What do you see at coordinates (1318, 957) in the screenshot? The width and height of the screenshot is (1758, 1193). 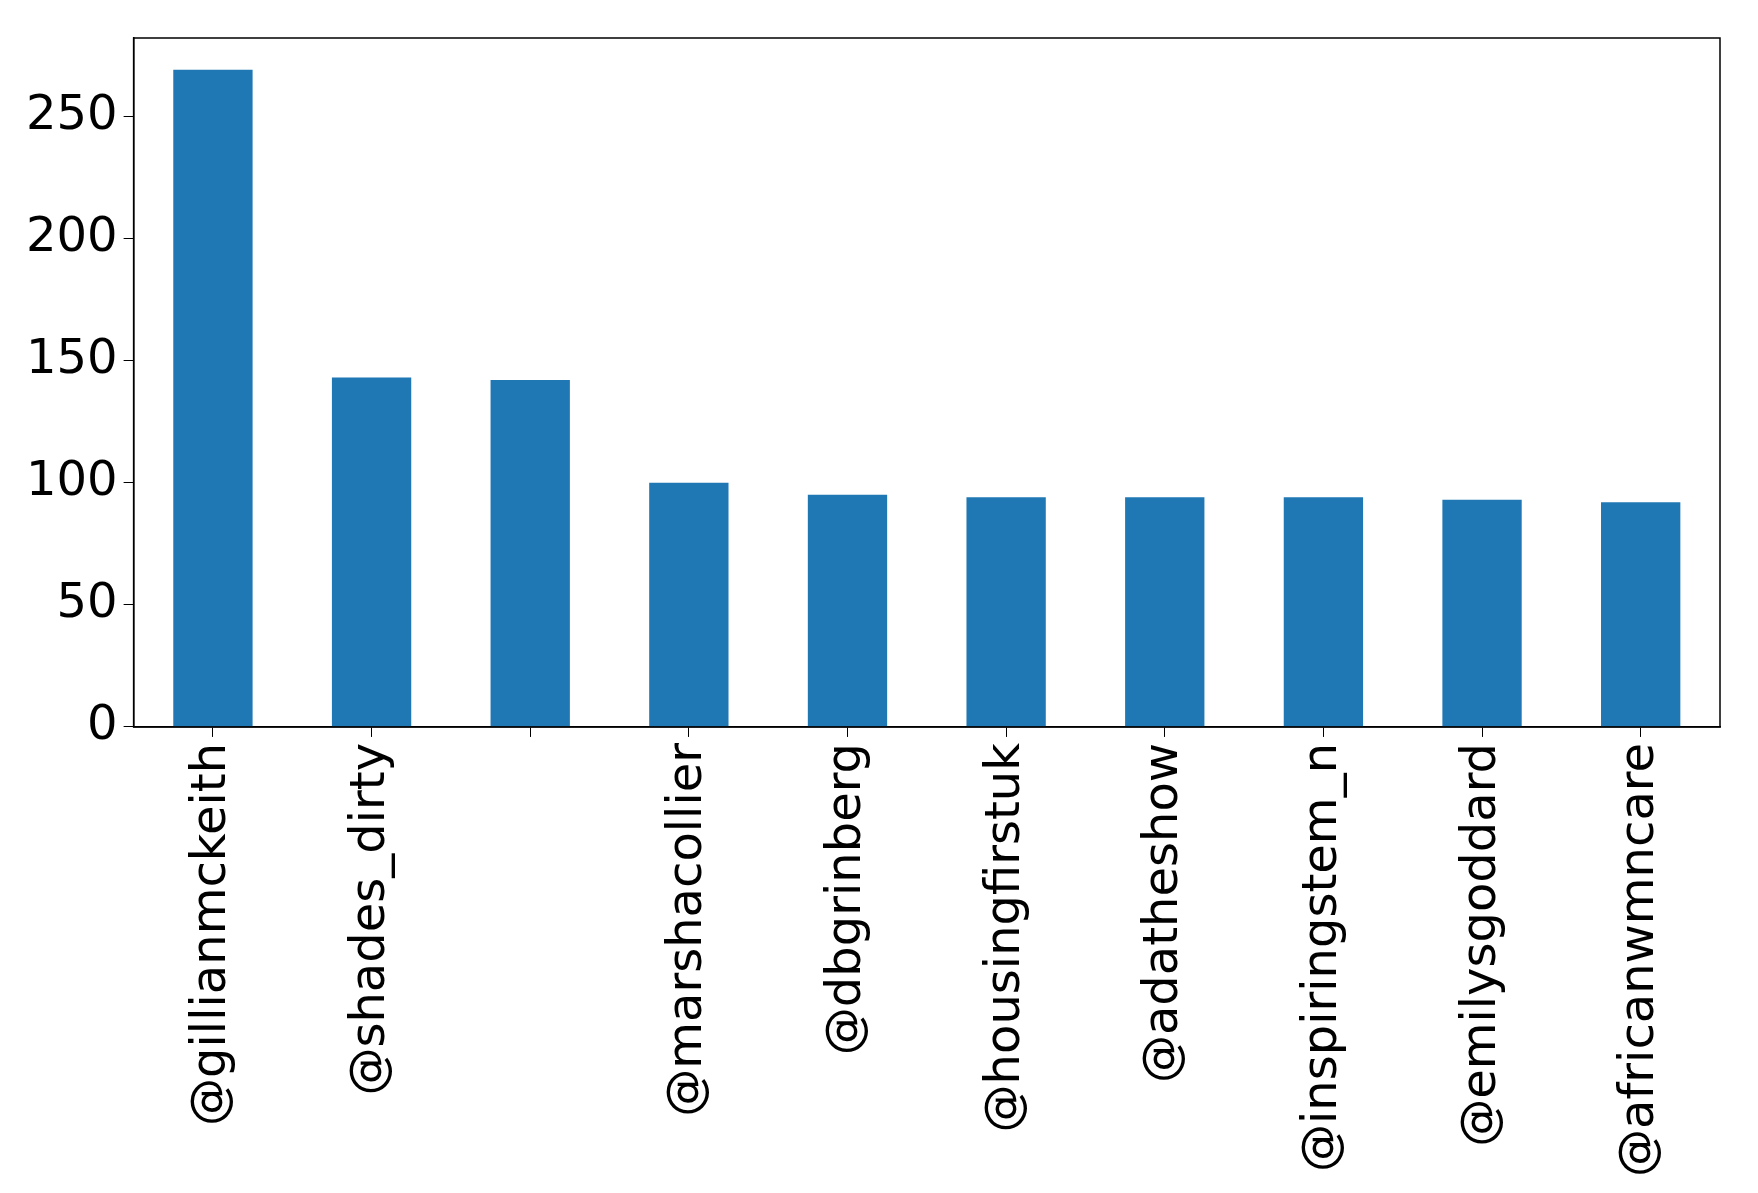 I see `x-tick-label: @inspiringstem_n` at bounding box center [1318, 957].